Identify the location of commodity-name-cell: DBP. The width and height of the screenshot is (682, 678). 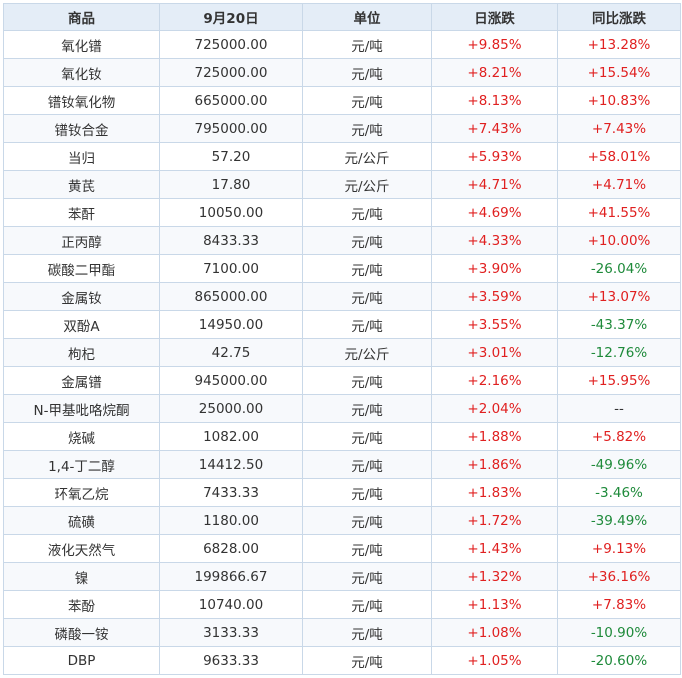
(81, 660).